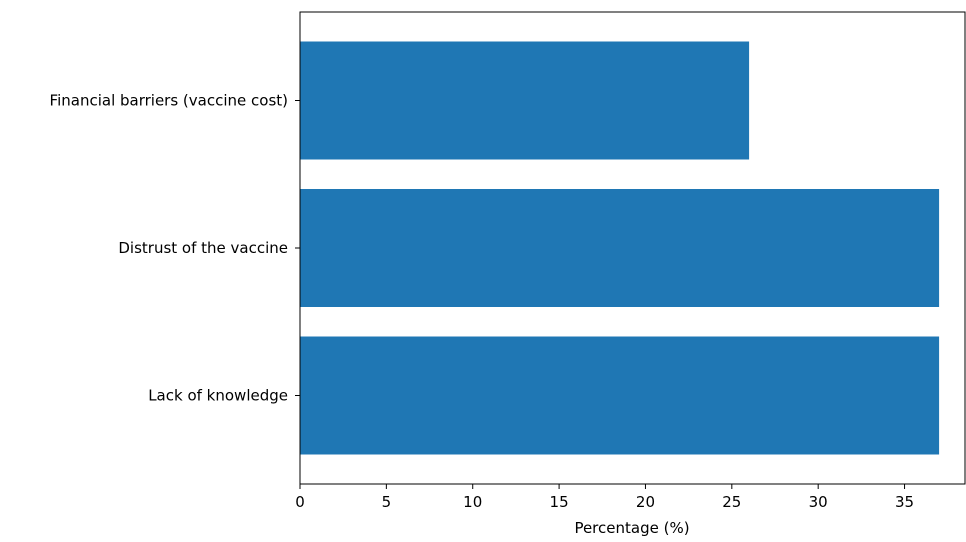 This screenshot has width=966, height=542. What do you see at coordinates (604, 497) in the screenshot?
I see `x-axis: 0 5 10 15 20 25 30 35` at bounding box center [604, 497].